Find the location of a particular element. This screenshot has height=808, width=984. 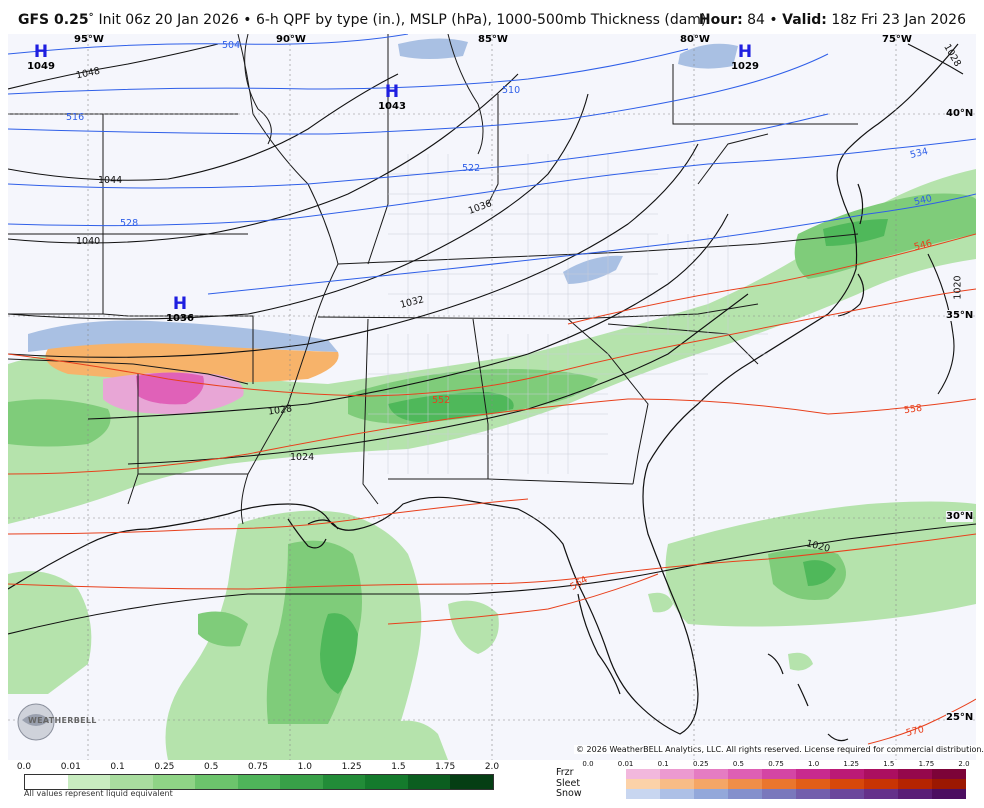

rain-tick-label: 1.25 is located at coordinates (351, 767).